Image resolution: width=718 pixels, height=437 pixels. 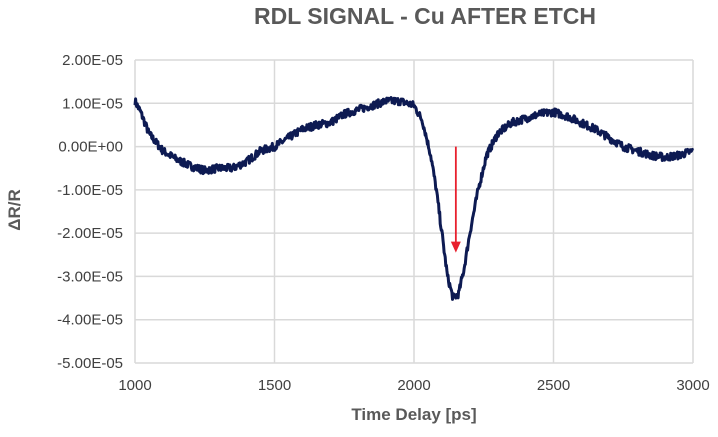 What do you see at coordinates (425, 16) in the screenshot?
I see `chart-title: RDL SIGNAL - Cu AFTER ETCH` at bounding box center [425, 16].